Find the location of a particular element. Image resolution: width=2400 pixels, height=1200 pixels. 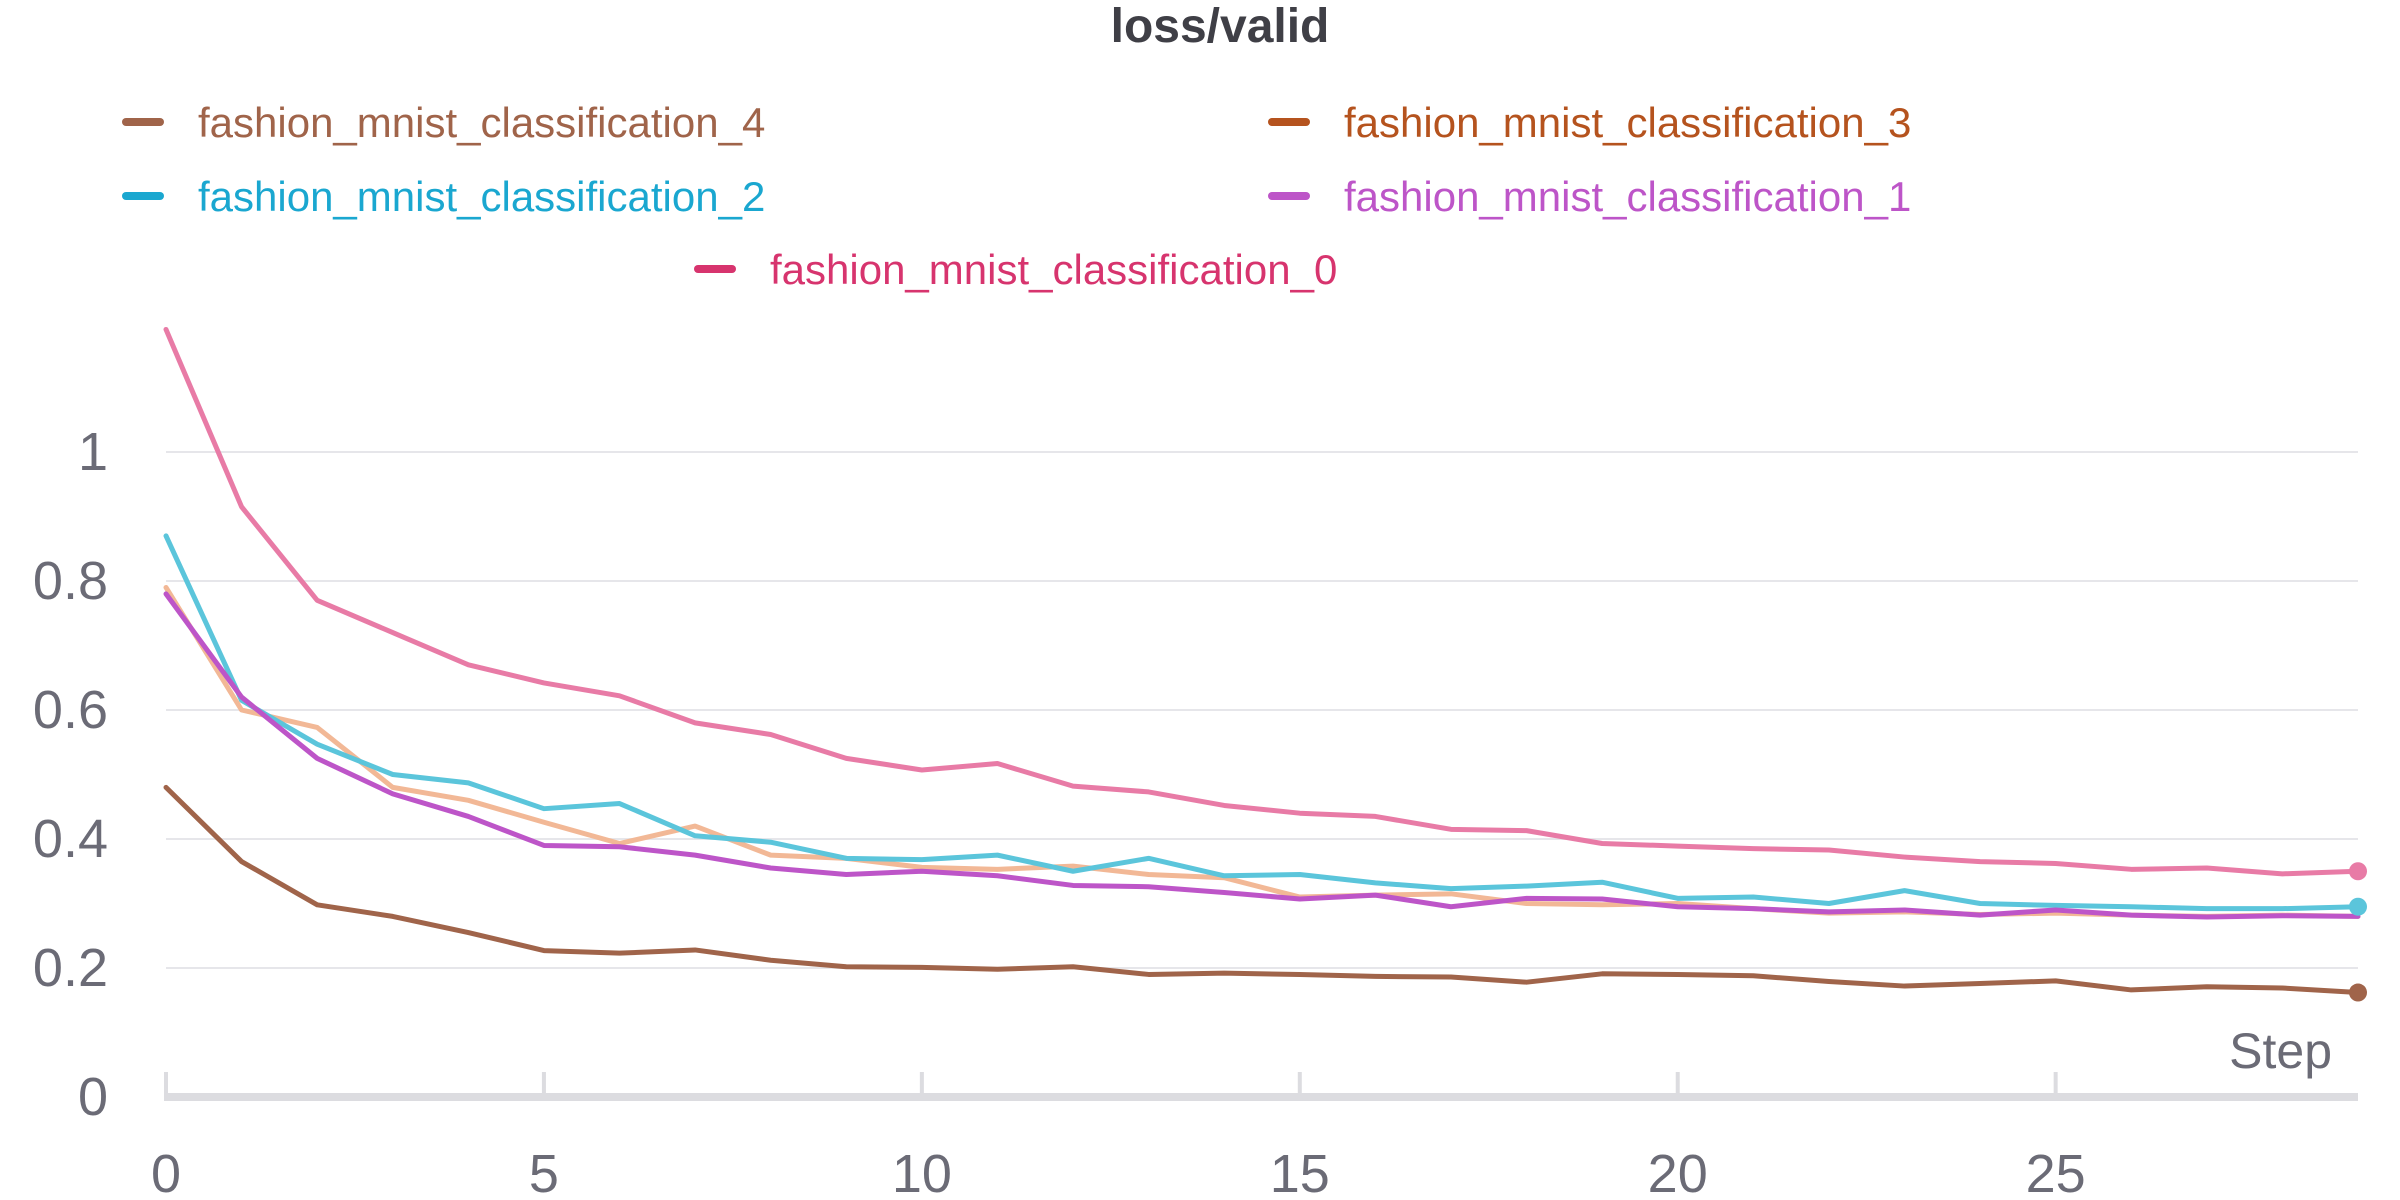

legend-item: fashion_mnist_classification_4 is located at coordinates (443, 122).